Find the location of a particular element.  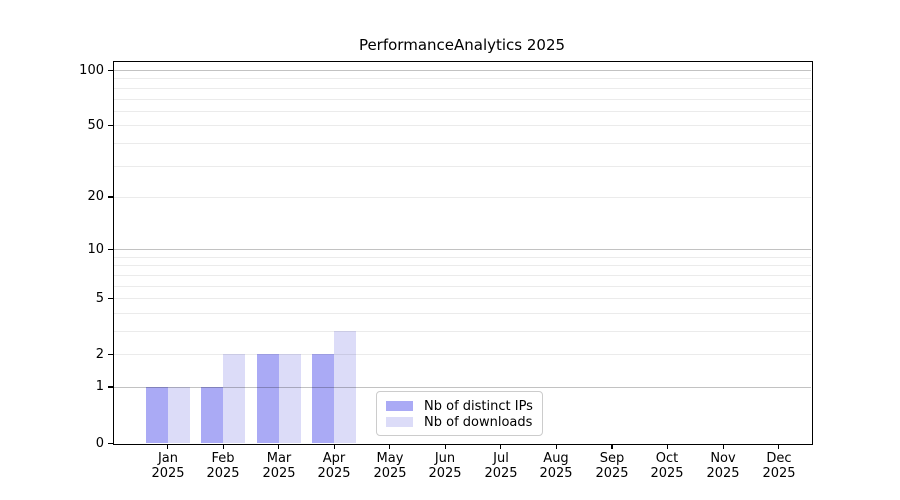

x-tick-month: Jan is located at coordinates (168, 458).